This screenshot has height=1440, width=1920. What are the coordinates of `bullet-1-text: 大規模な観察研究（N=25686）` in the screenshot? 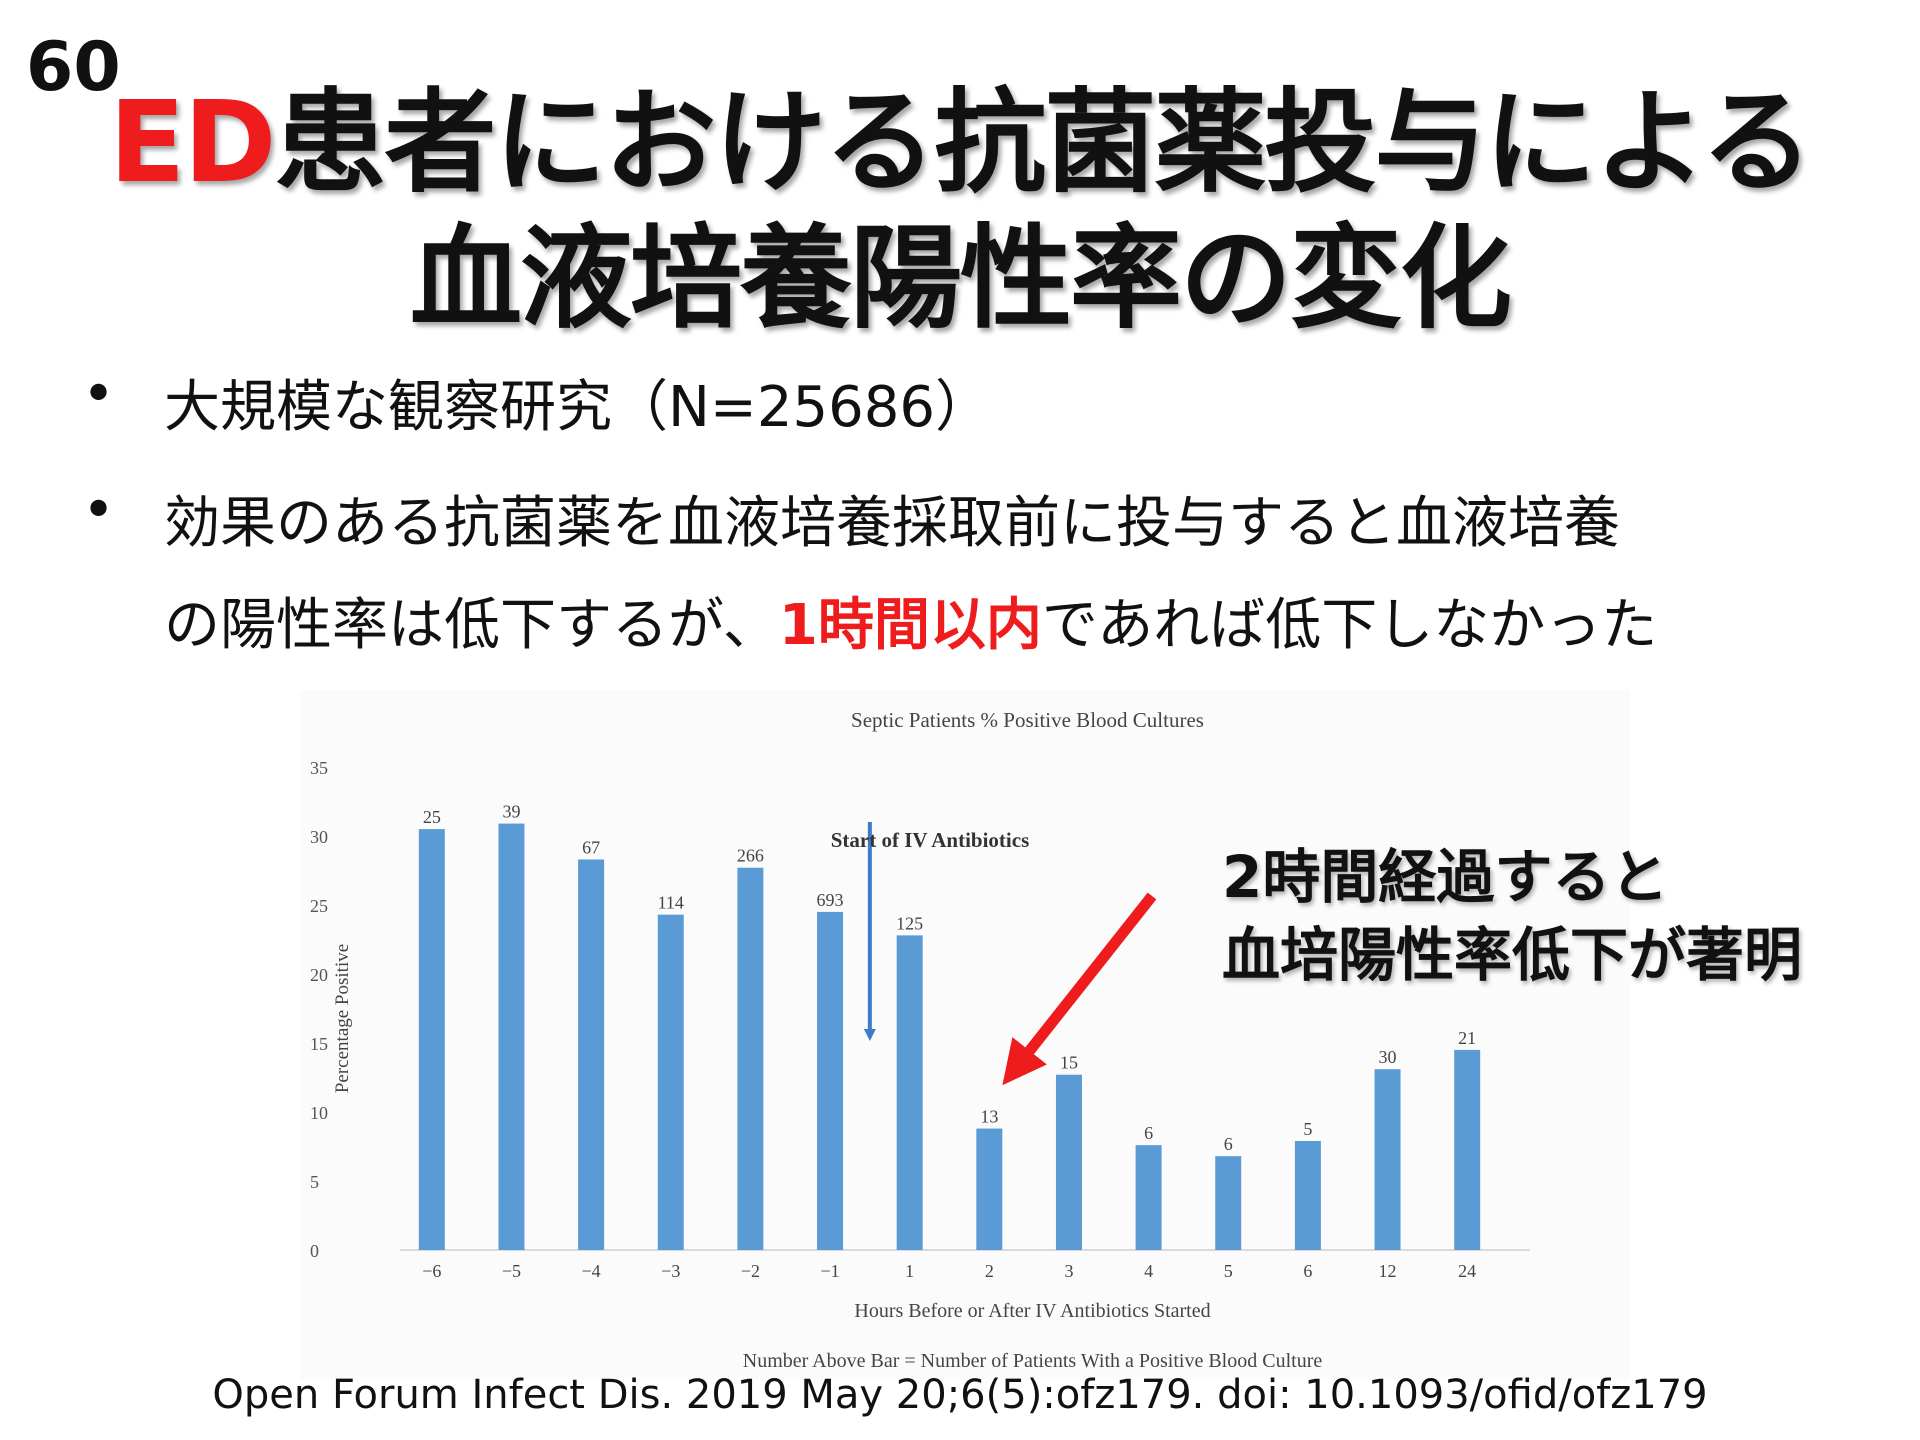 It's located at (577, 407).